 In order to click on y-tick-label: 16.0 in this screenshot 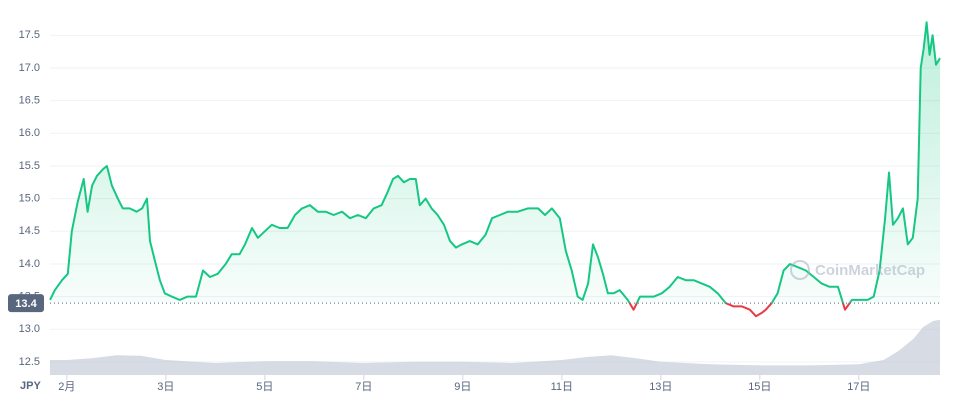, I will do `click(29, 133)`.